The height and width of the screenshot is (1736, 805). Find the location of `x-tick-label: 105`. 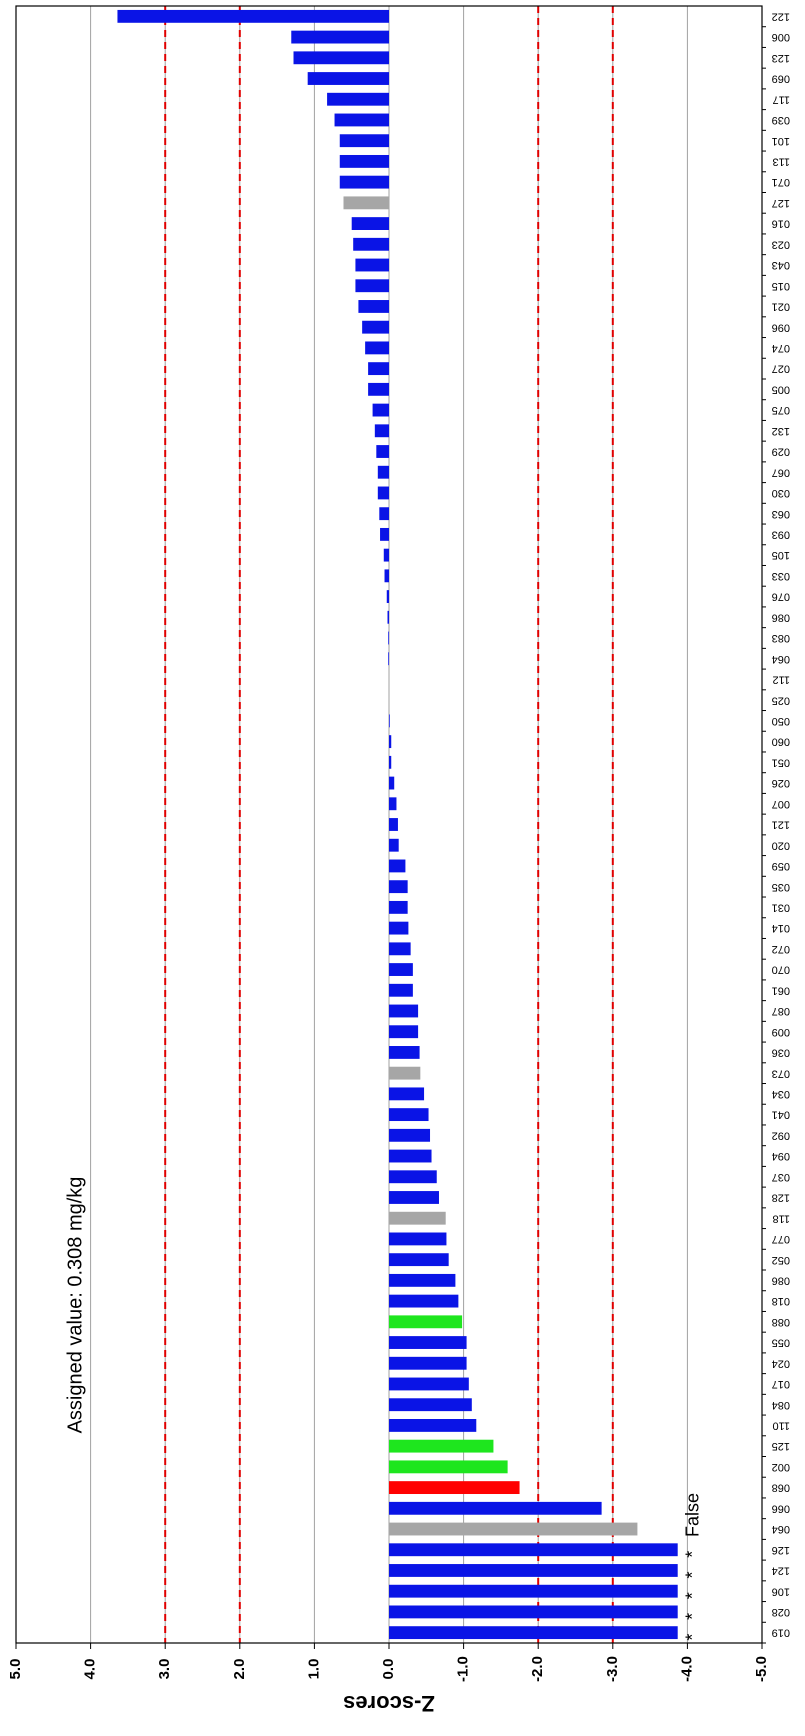

x-tick-label: 105 is located at coordinates (781, 555).